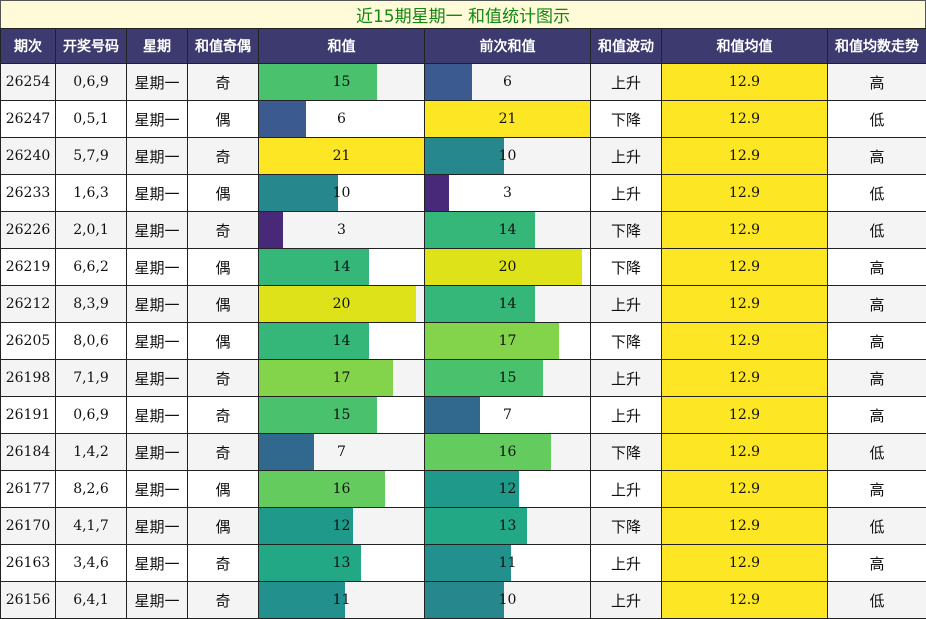  I want to click on numbers-cell: 5,7,9, so click(91, 156).